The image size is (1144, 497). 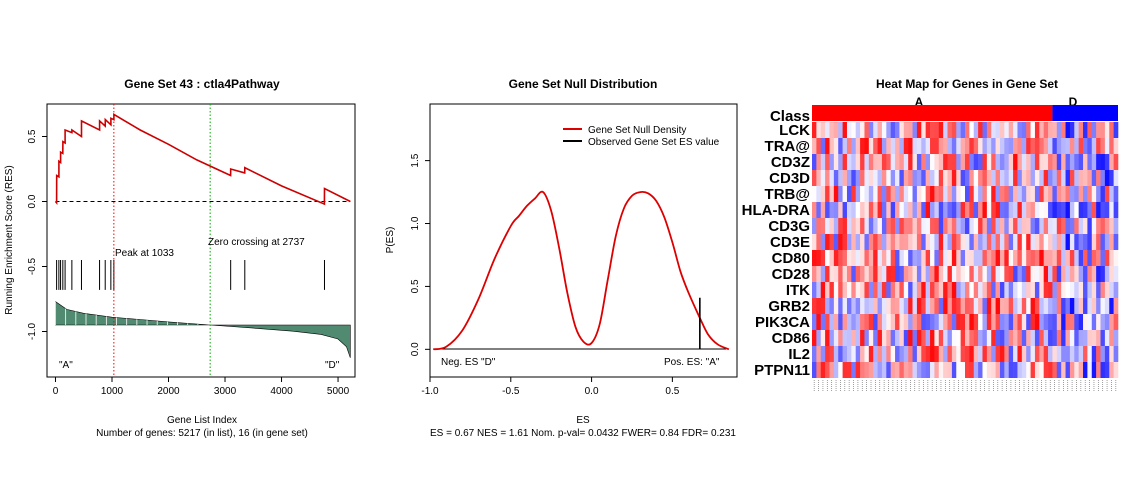 What do you see at coordinates (203, 329) in the screenshot?
I see `ranked-metric-fill` at bounding box center [203, 329].